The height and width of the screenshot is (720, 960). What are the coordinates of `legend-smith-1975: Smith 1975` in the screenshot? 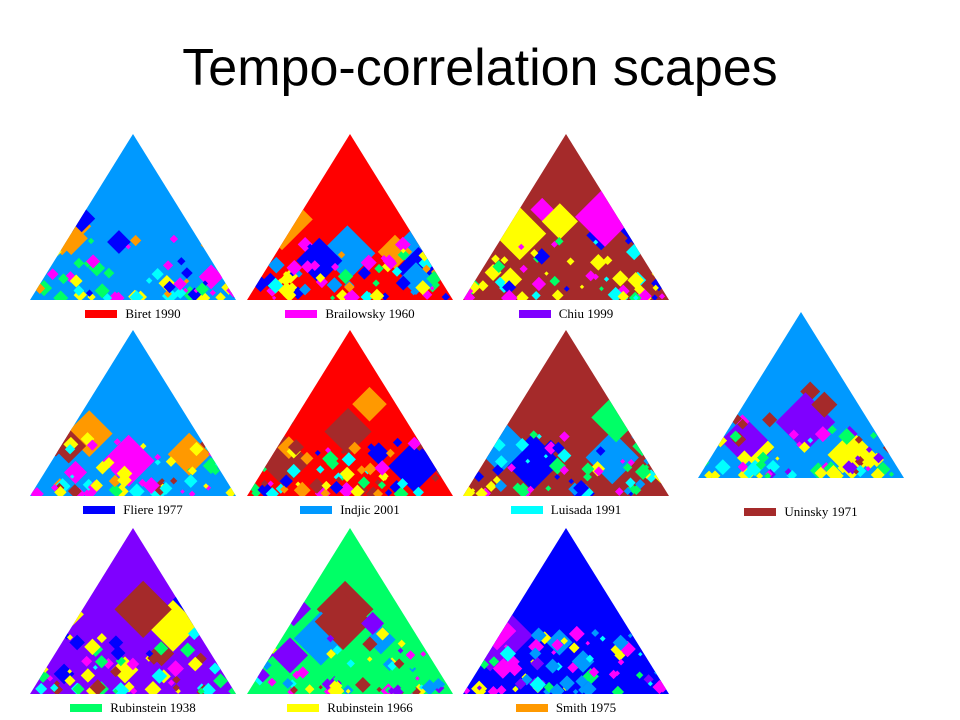 It's located at (566, 708).